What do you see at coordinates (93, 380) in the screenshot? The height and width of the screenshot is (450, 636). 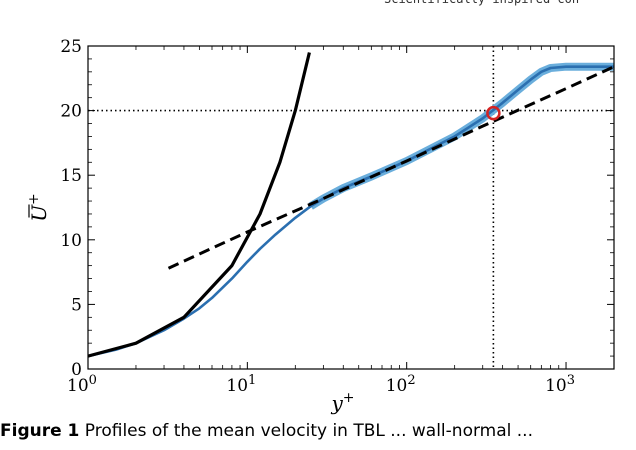 I see `x-tick-exp: 0` at bounding box center [93, 380].